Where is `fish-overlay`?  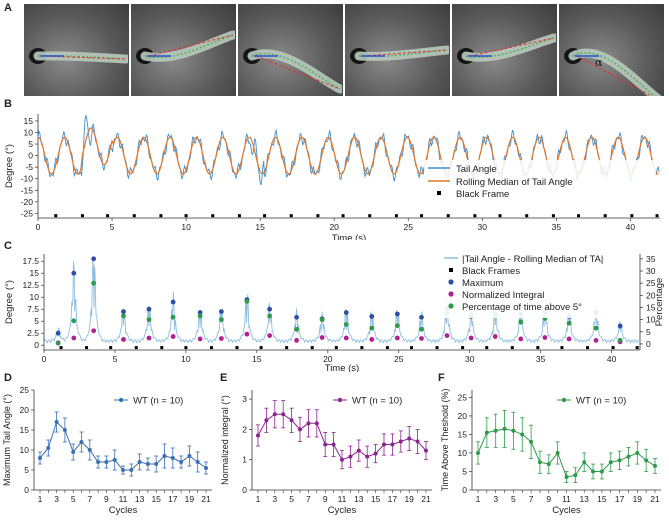 fish-overlay is located at coordinates (399, 54).